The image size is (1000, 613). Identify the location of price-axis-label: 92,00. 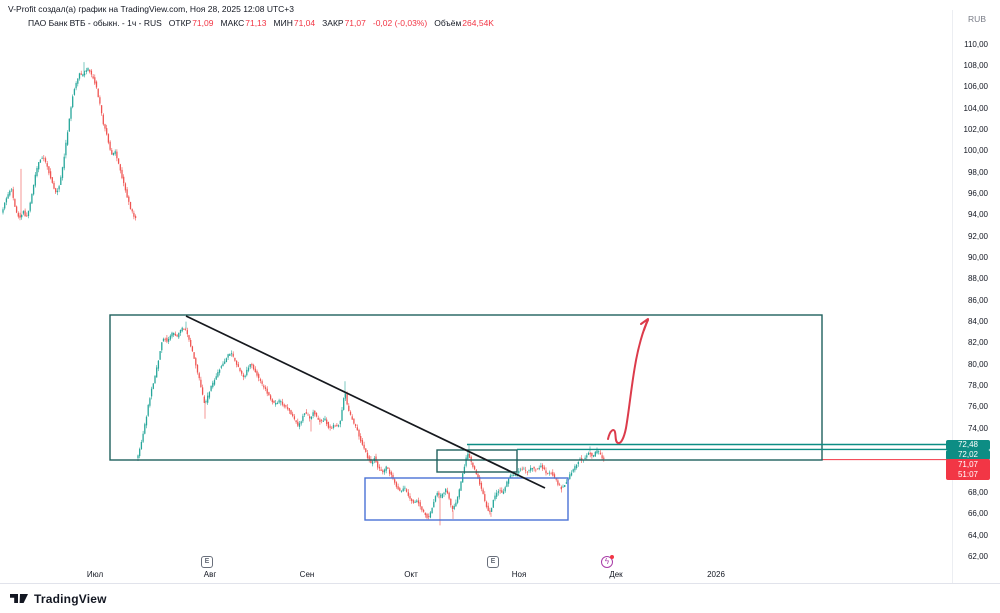
(977, 236).